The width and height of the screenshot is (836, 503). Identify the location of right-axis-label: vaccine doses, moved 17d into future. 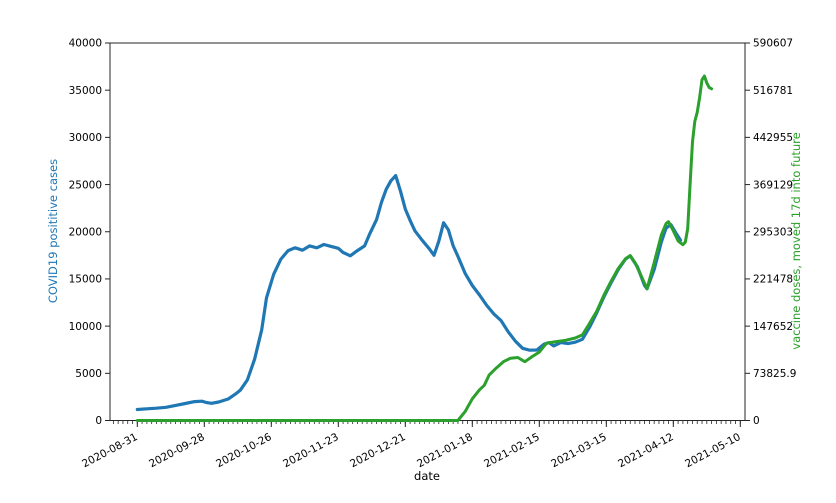
(796, 240).